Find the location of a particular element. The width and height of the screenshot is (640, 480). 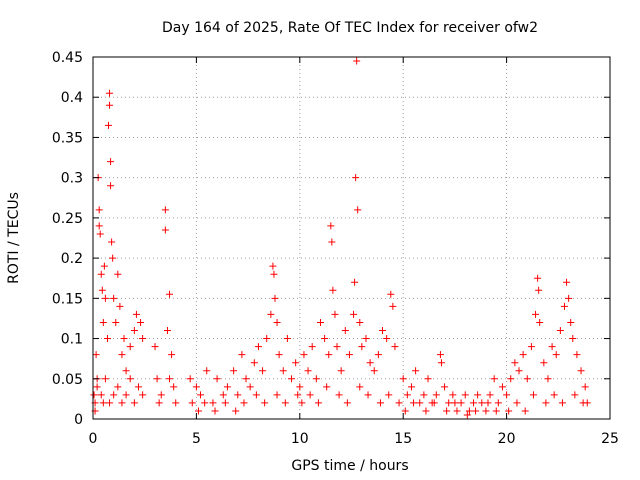

y-tick-label: 0 is located at coordinates (78, 420).